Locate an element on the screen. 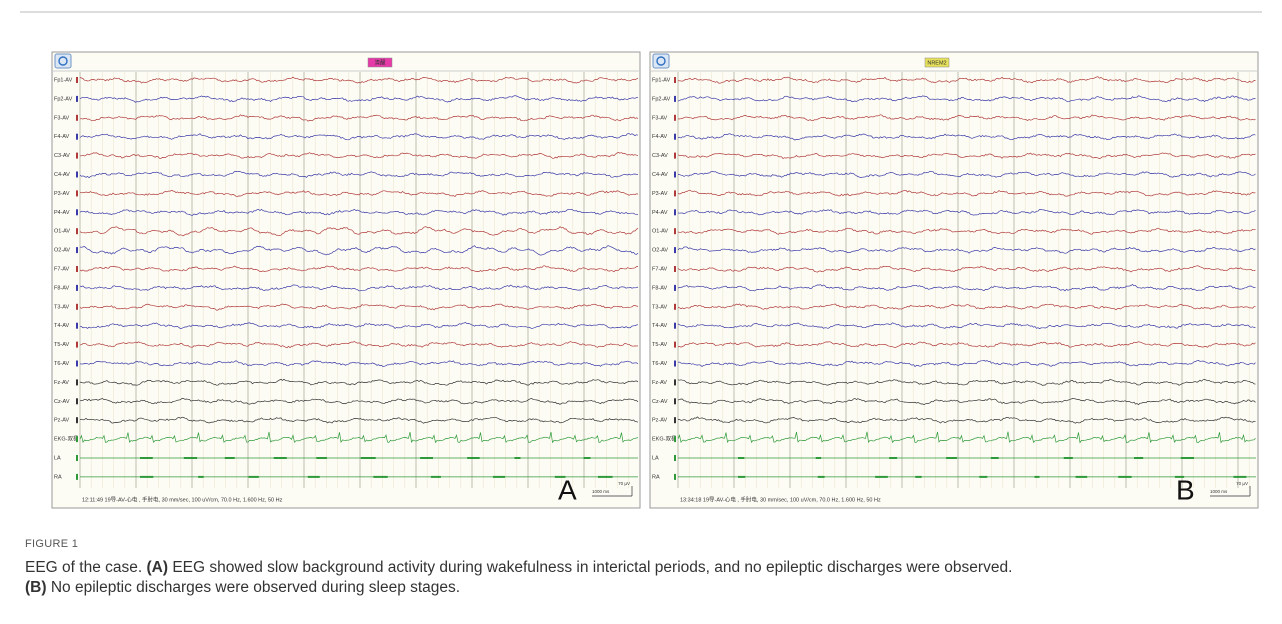 Image resolution: width=1282 pixels, height=624 pixels. channel-label: Fp2-AV is located at coordinates (63, 99).